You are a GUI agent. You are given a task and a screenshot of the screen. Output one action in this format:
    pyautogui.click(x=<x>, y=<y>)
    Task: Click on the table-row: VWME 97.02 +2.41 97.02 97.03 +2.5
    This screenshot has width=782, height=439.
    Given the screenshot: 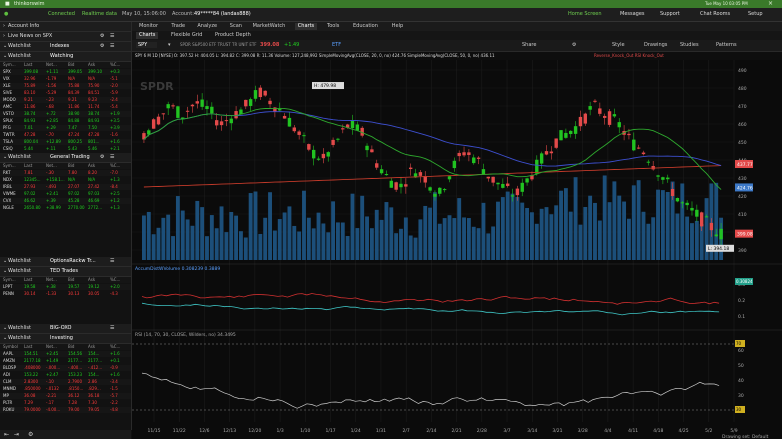 What is the action you would take?
    pyautogui.click(x=65, y=194)
    